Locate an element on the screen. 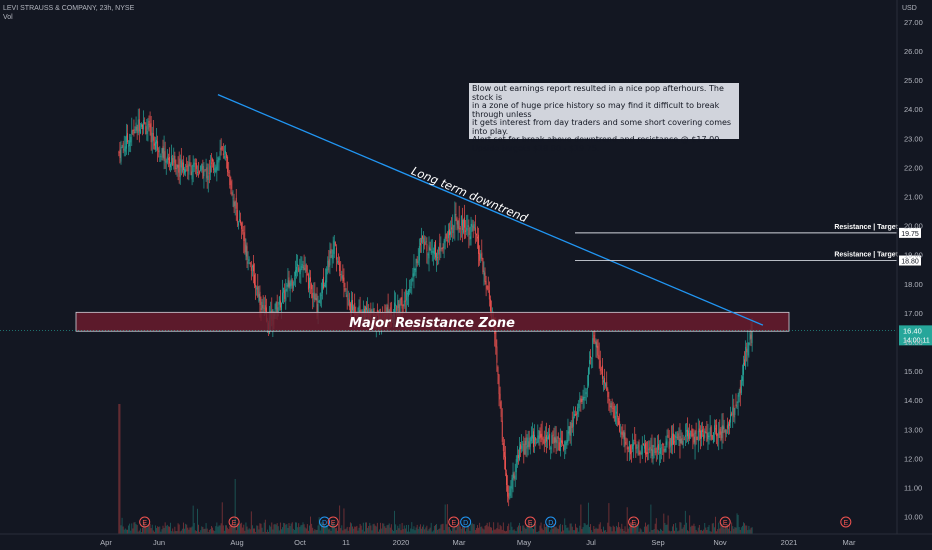 This screenshot has height=550, width=932. event-marker-label: D is located at coordinates (550, 523).